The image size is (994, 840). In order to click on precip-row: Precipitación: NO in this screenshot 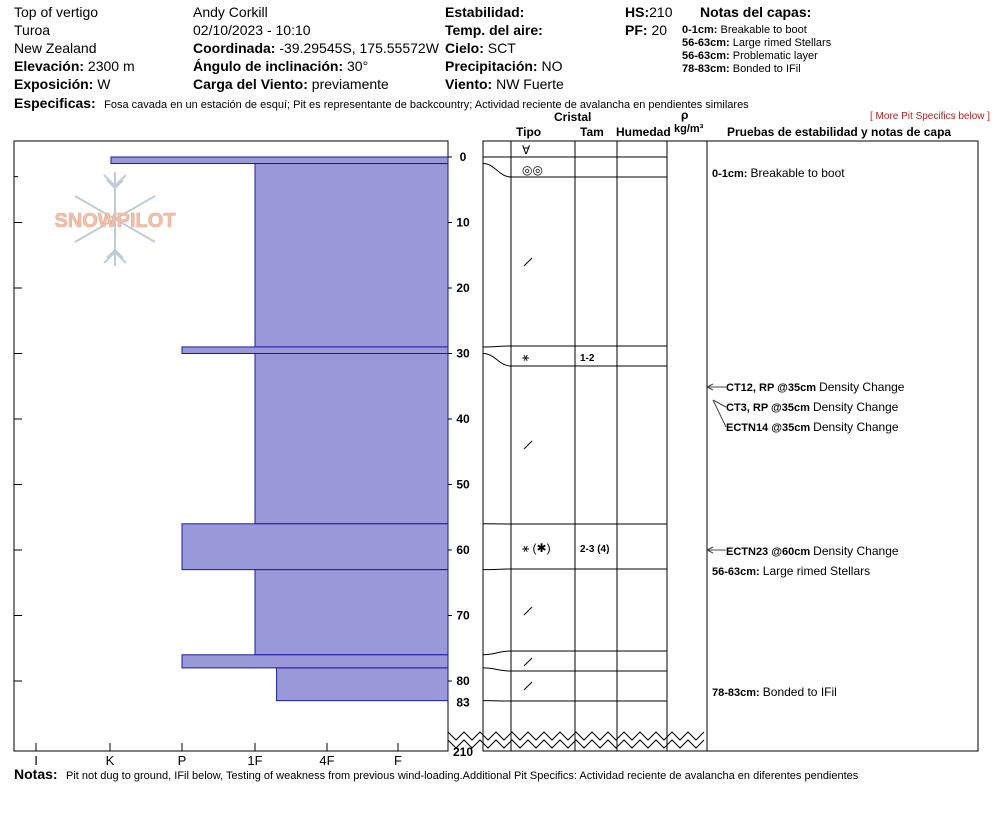, I will do `click(503, 66)`.